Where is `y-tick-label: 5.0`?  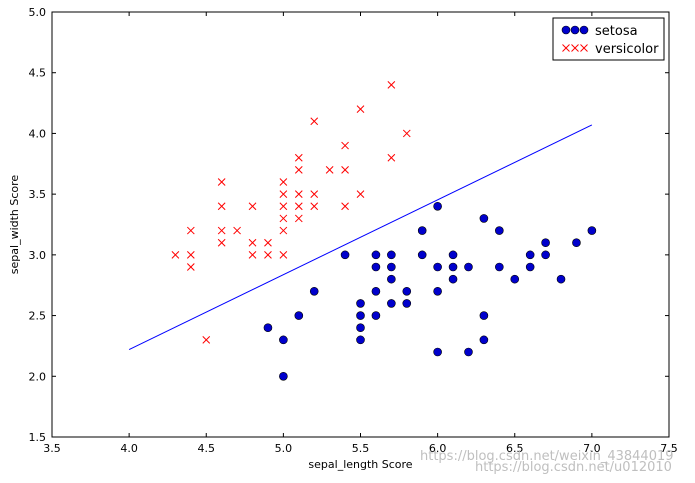 y-tick-label: 5.0 is located at coordinates (38, 12).